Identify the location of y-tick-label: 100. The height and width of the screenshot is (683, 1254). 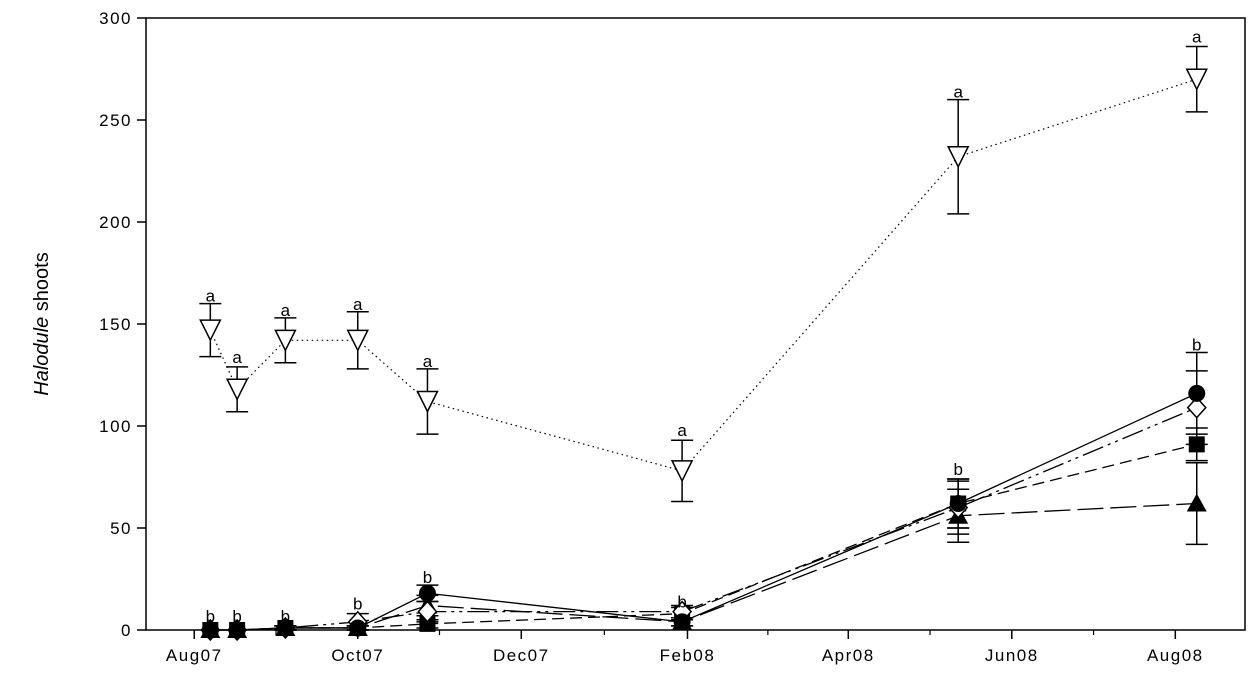
(115, 426).